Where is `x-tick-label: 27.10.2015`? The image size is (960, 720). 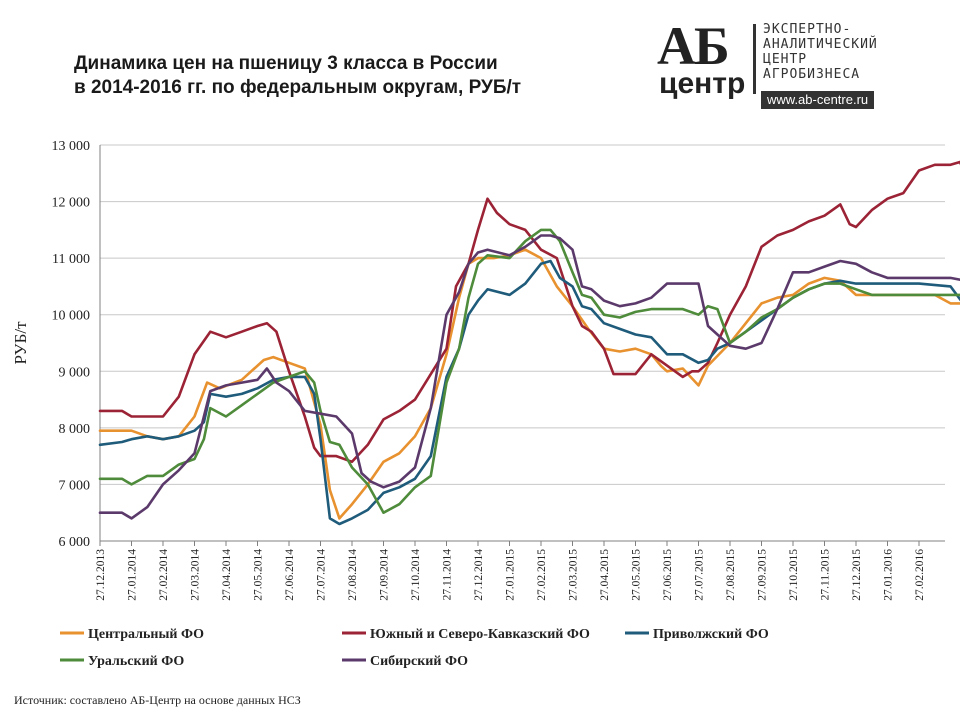 x-tick-label: 27.10.2015 is located at coordinates (794, 575).